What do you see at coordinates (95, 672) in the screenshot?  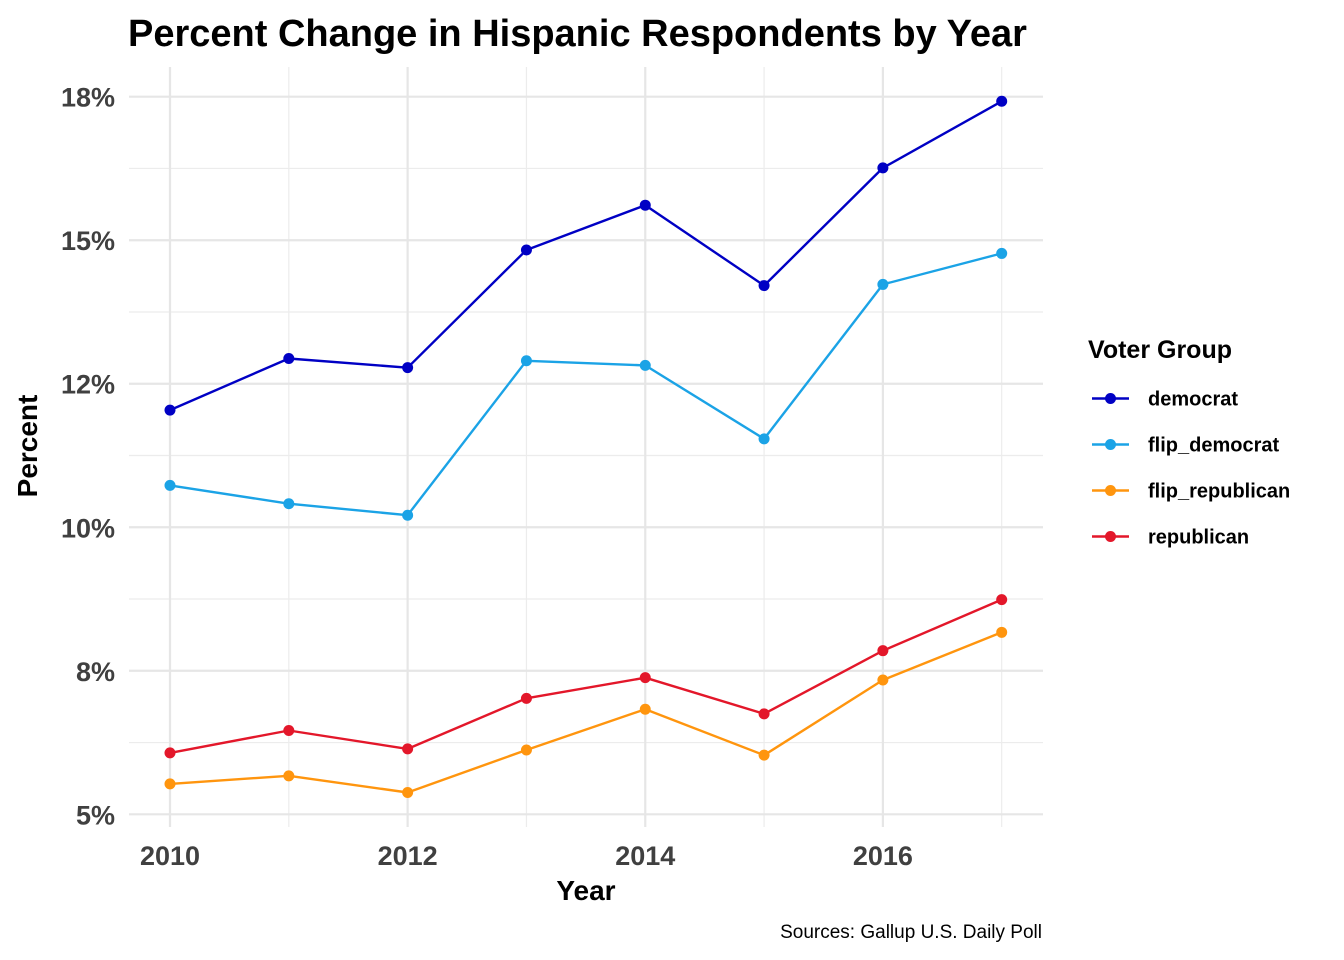 I see `y-tick-label: 8%` at bounding box center [95, 672].